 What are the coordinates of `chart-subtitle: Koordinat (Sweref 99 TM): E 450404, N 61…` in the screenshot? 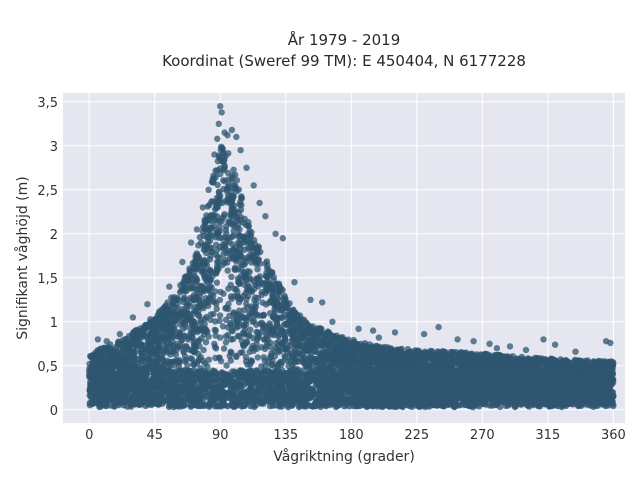 It's located at (344, 61).